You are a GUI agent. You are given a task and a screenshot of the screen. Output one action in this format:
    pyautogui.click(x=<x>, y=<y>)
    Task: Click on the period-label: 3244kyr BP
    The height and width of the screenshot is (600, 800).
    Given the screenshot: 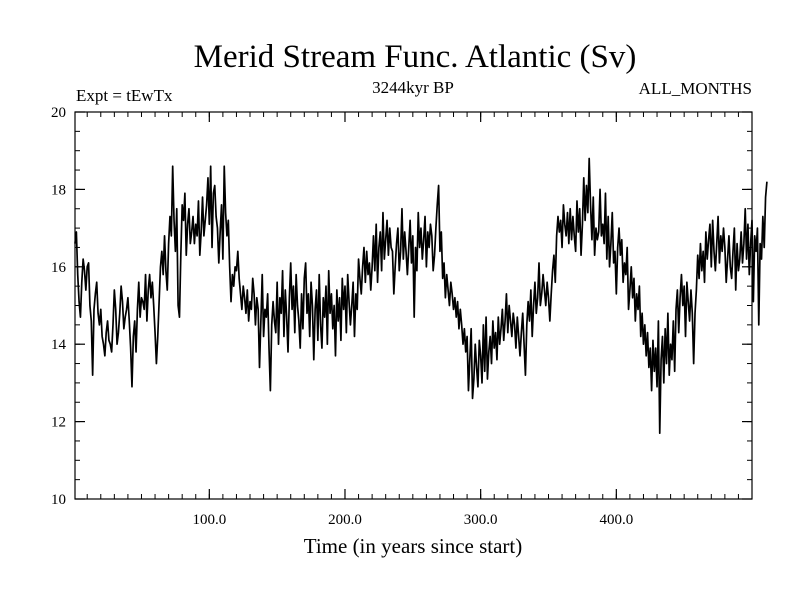 What is the action you would take?
    pyautogui.click(x=413, y=87)
    